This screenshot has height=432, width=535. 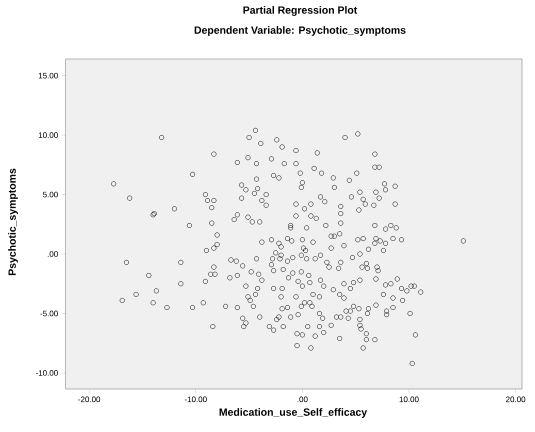 I want to click on chart-subtitle: Dependent Variable: Psychotic_symptoms, so click(x=300, y=31).